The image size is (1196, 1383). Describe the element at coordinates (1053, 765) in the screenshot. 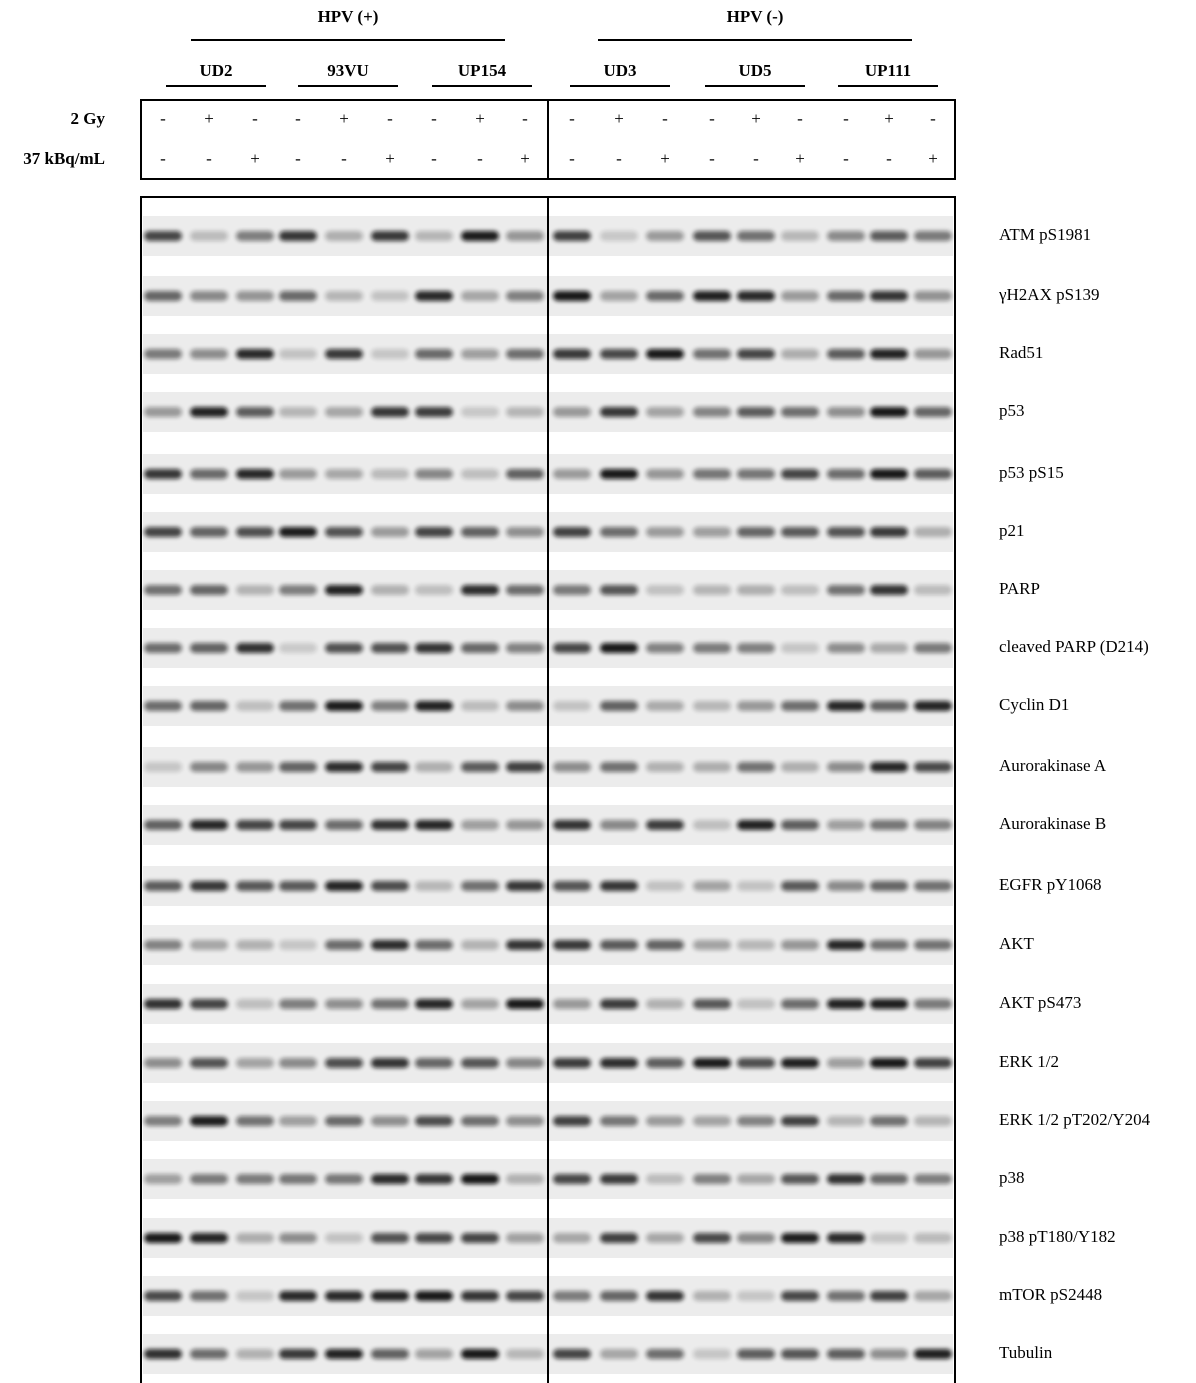

I see `protein-label: Aurorakinase A` at that location.